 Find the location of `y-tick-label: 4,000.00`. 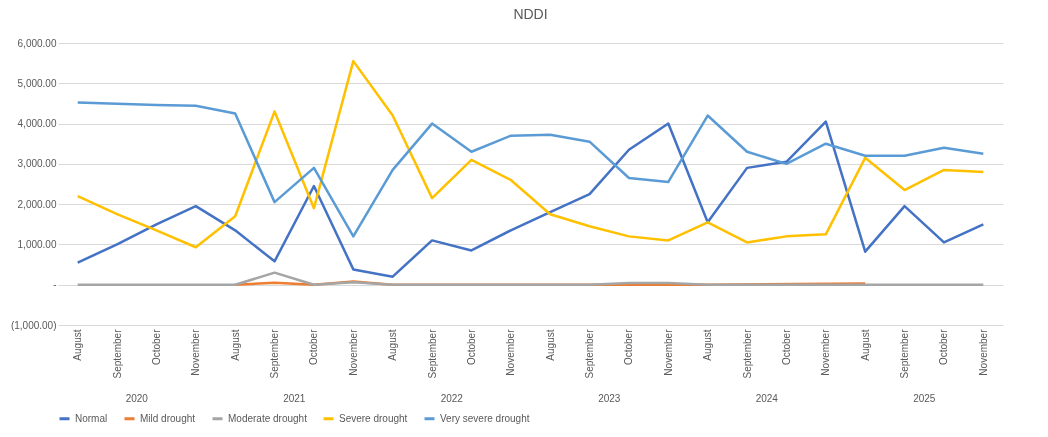

y-tick-label: 4,000.00 is located at coordinates (37, 124).